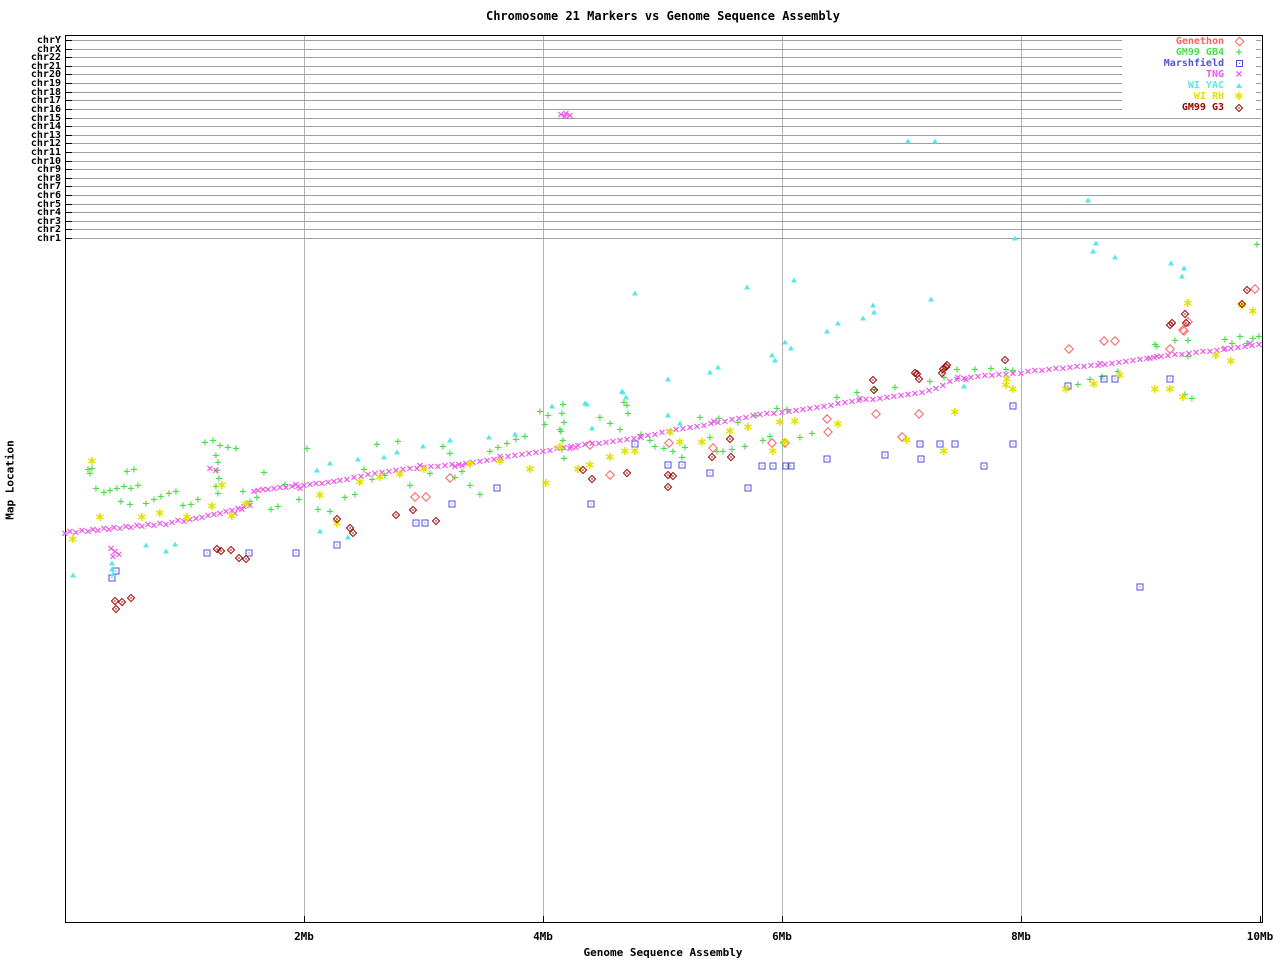 The width and height of the screenshot is (1280, 960). I want to click on x-axis-label: Genome Sequence Assembly, so click(663, 952).